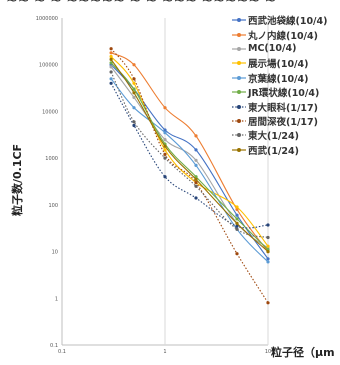 This screenshot has height=365, width=340. I want to click on legend-label: 西武池袋線(10/4), so click(288, 22).